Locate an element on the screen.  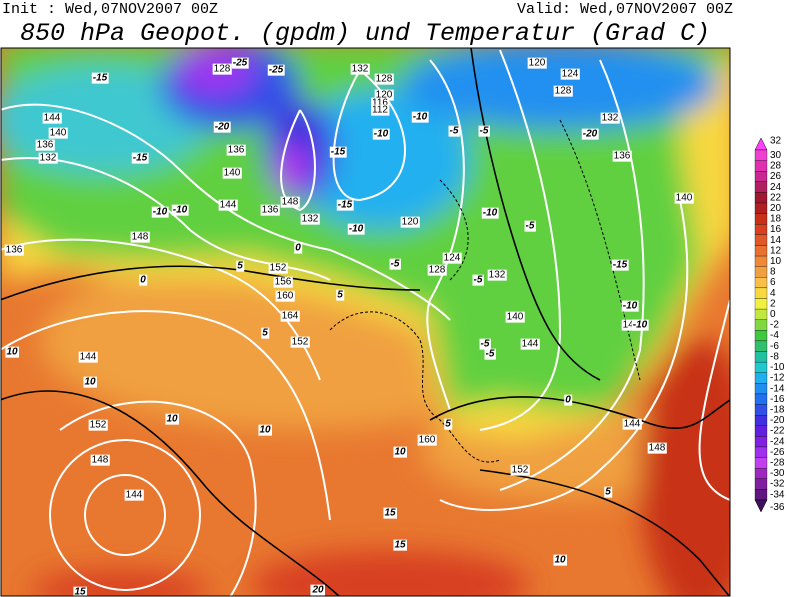
temperature-label: -20 is located at coordinates (590, 134).